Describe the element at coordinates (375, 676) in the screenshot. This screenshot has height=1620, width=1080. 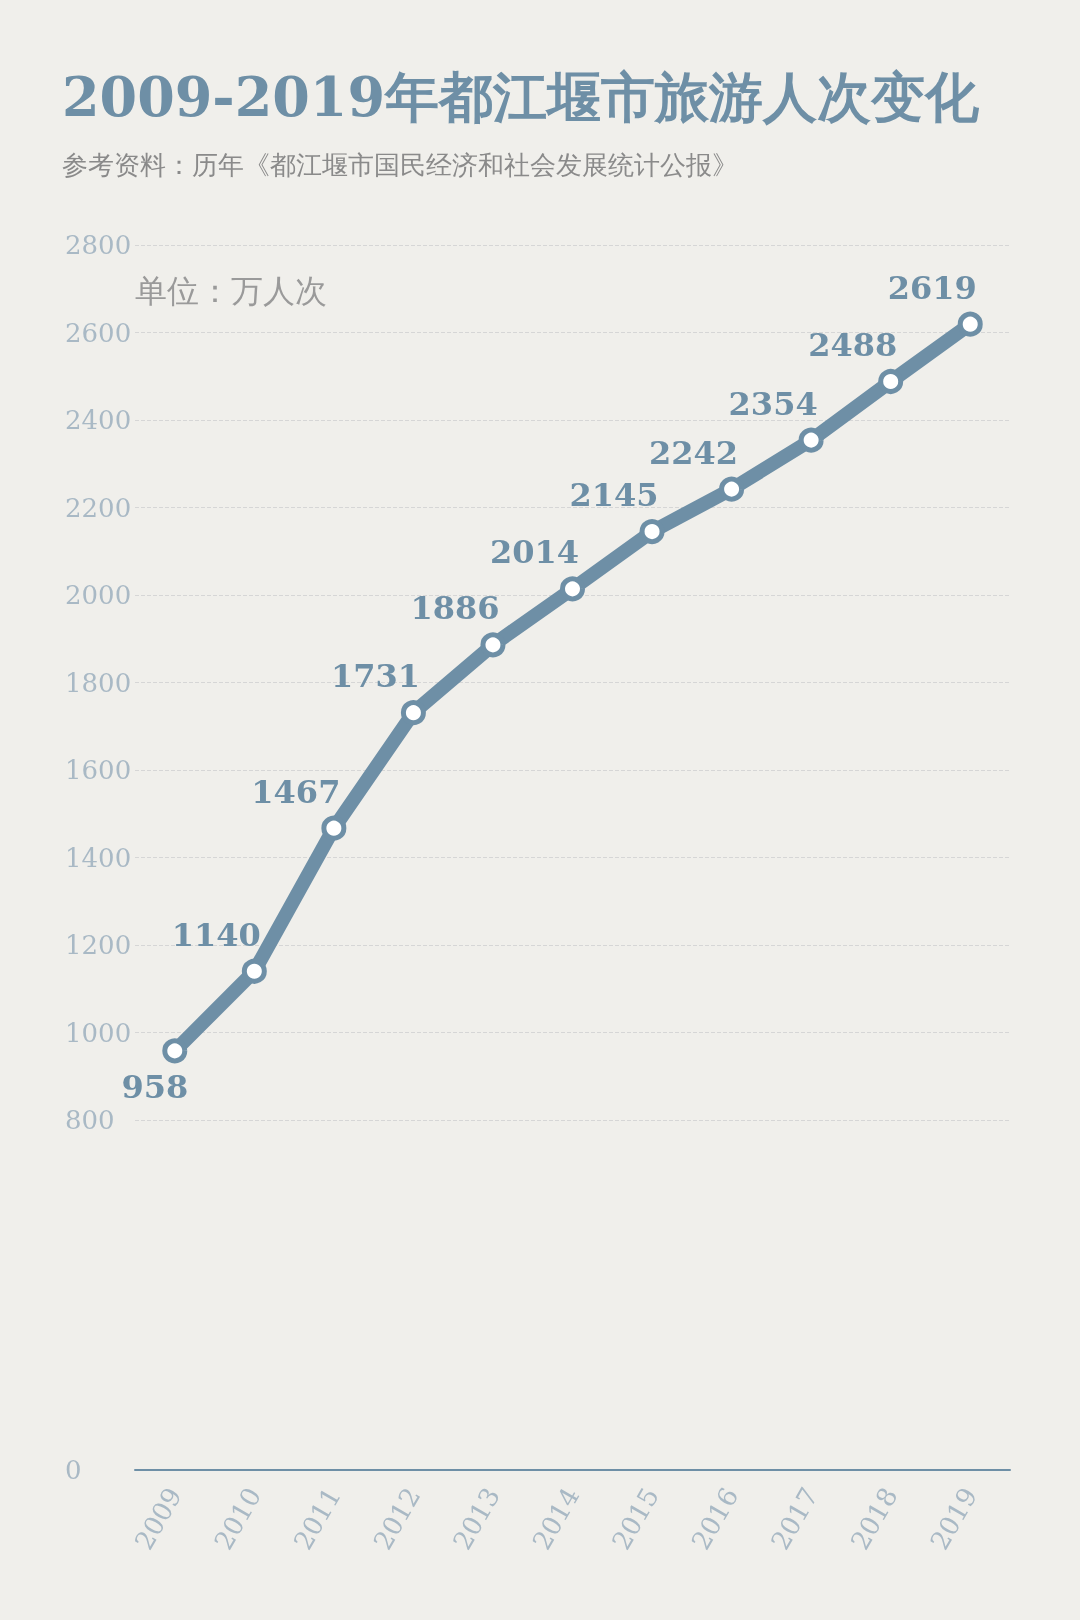
I see `data-label: 1731` at that location.